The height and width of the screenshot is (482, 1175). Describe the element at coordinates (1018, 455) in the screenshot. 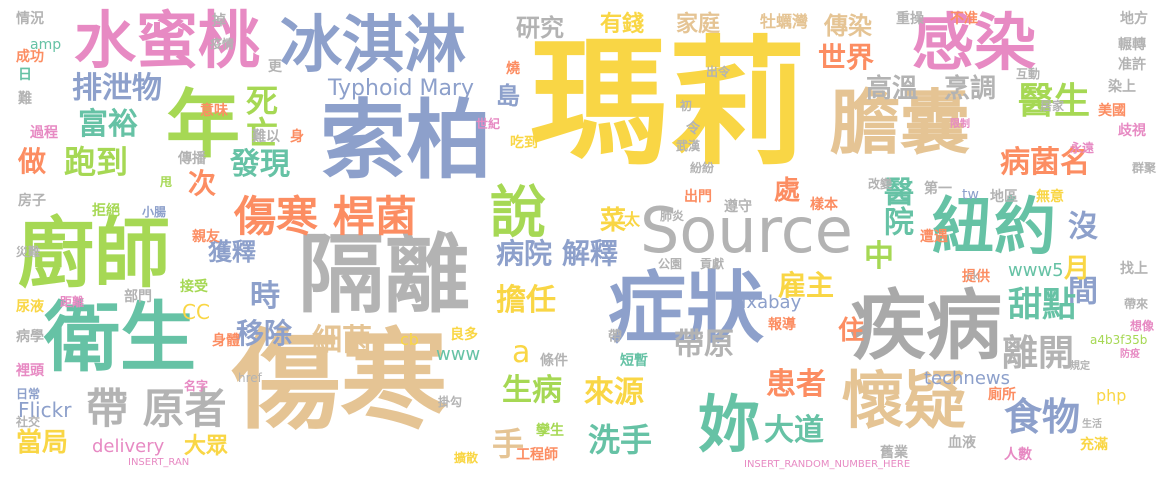

I see `word-renshu: 人數` at that location.